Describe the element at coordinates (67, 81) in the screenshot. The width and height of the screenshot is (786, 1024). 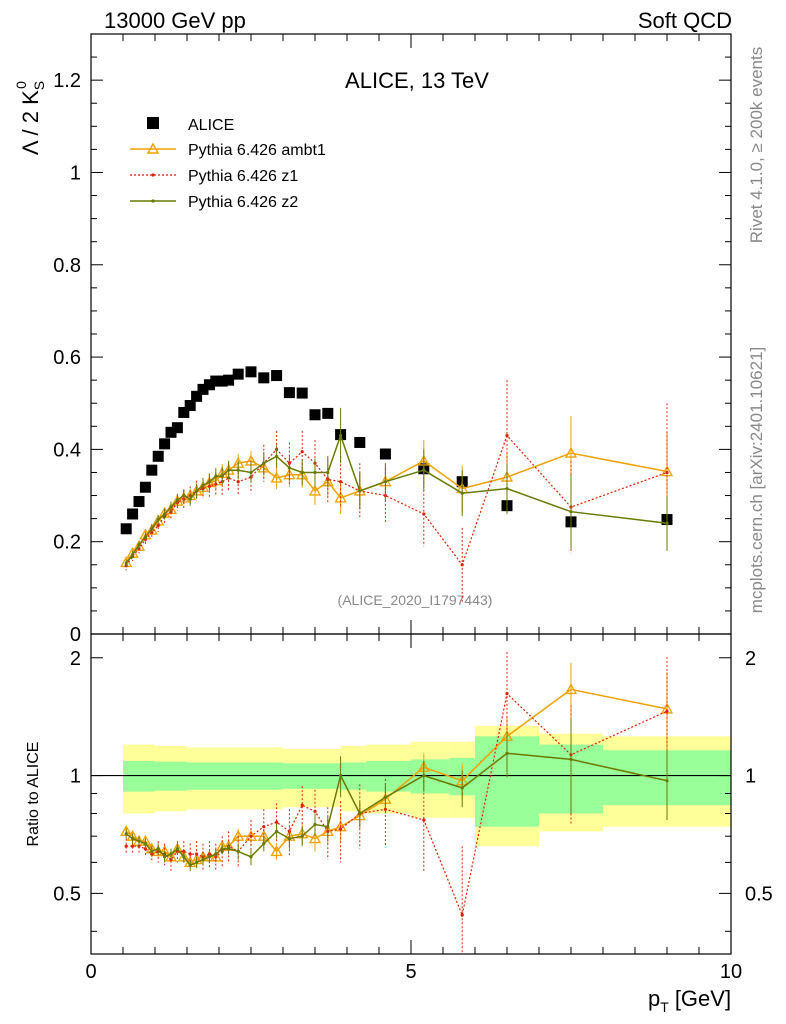
I see `main-y-tick-label: 1.2` at that location.